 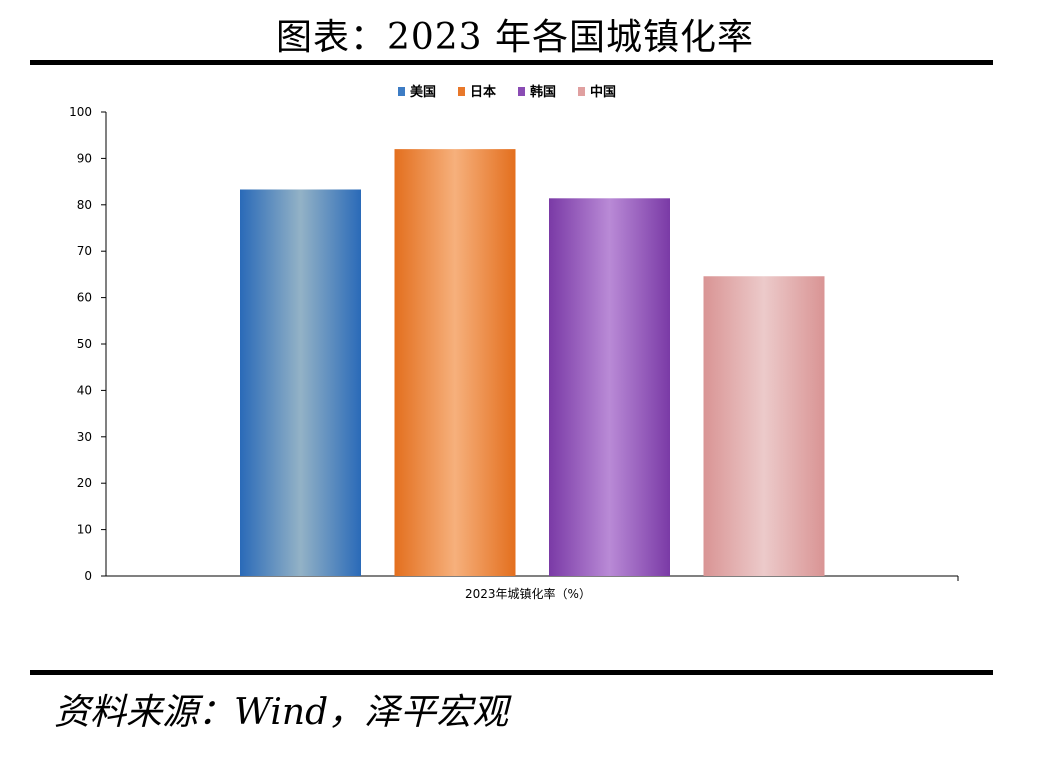 What do you see at coordinates (543, 92) in the screenshot?
I see `legend-label: 韩国` at bounding box center [543, 92].